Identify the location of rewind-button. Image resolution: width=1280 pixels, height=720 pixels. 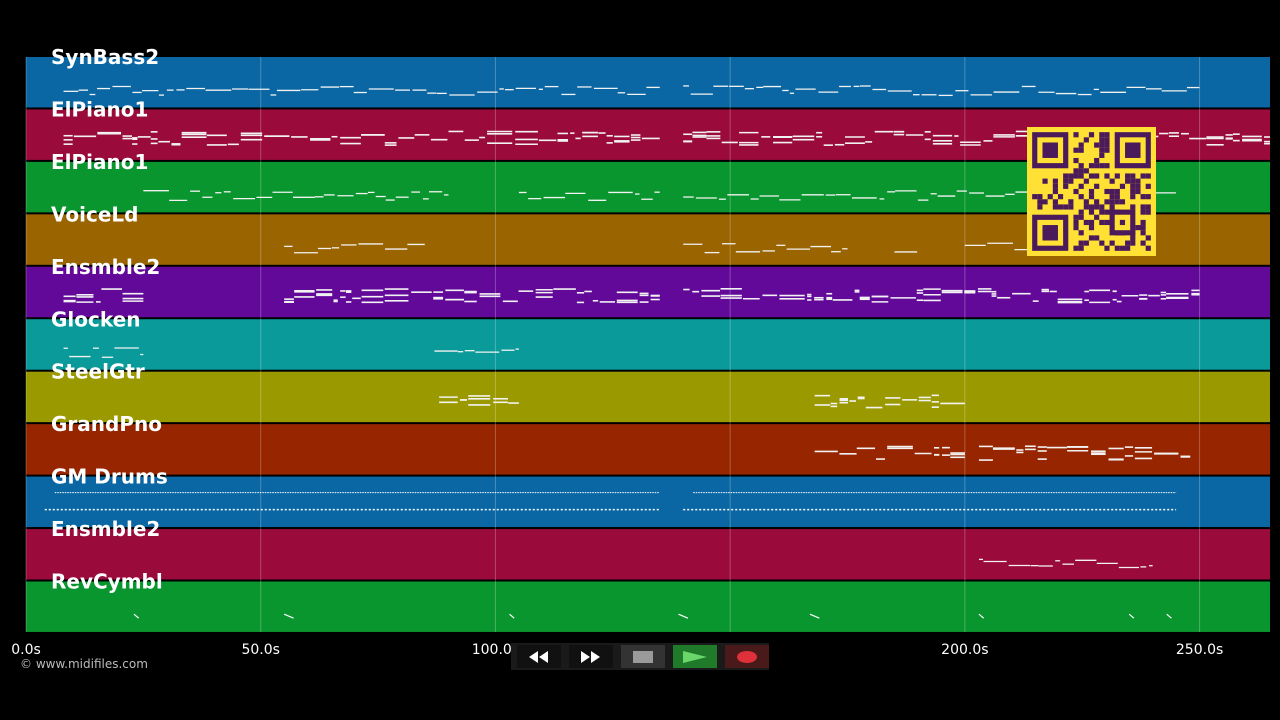
(539, 656).